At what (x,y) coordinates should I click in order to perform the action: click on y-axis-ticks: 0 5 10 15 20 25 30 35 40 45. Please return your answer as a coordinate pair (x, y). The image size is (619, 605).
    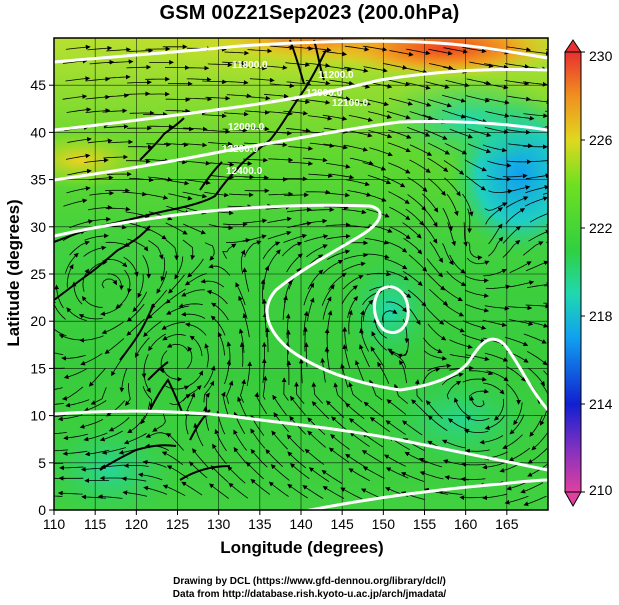
    Looking at the image, I should click on (42, 297).